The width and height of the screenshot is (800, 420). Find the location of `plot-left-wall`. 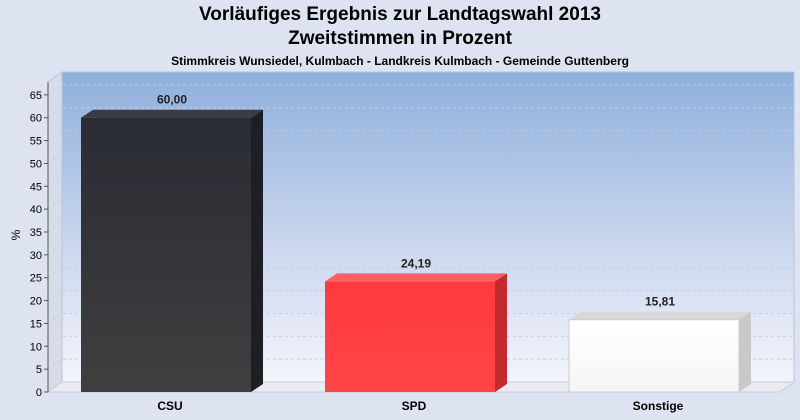

plot-left-wall is located at coordinates (55, 232).